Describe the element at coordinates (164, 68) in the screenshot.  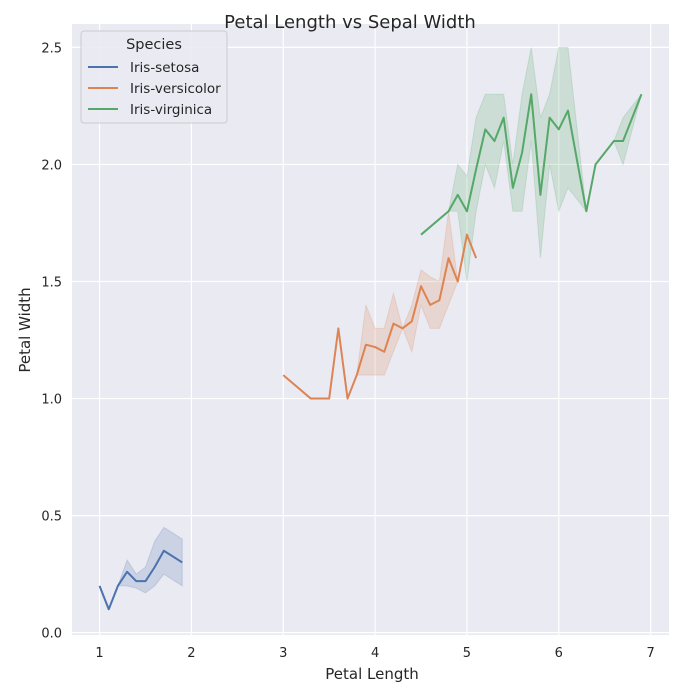
I see `legend-label: Iris-setosa` at that location.